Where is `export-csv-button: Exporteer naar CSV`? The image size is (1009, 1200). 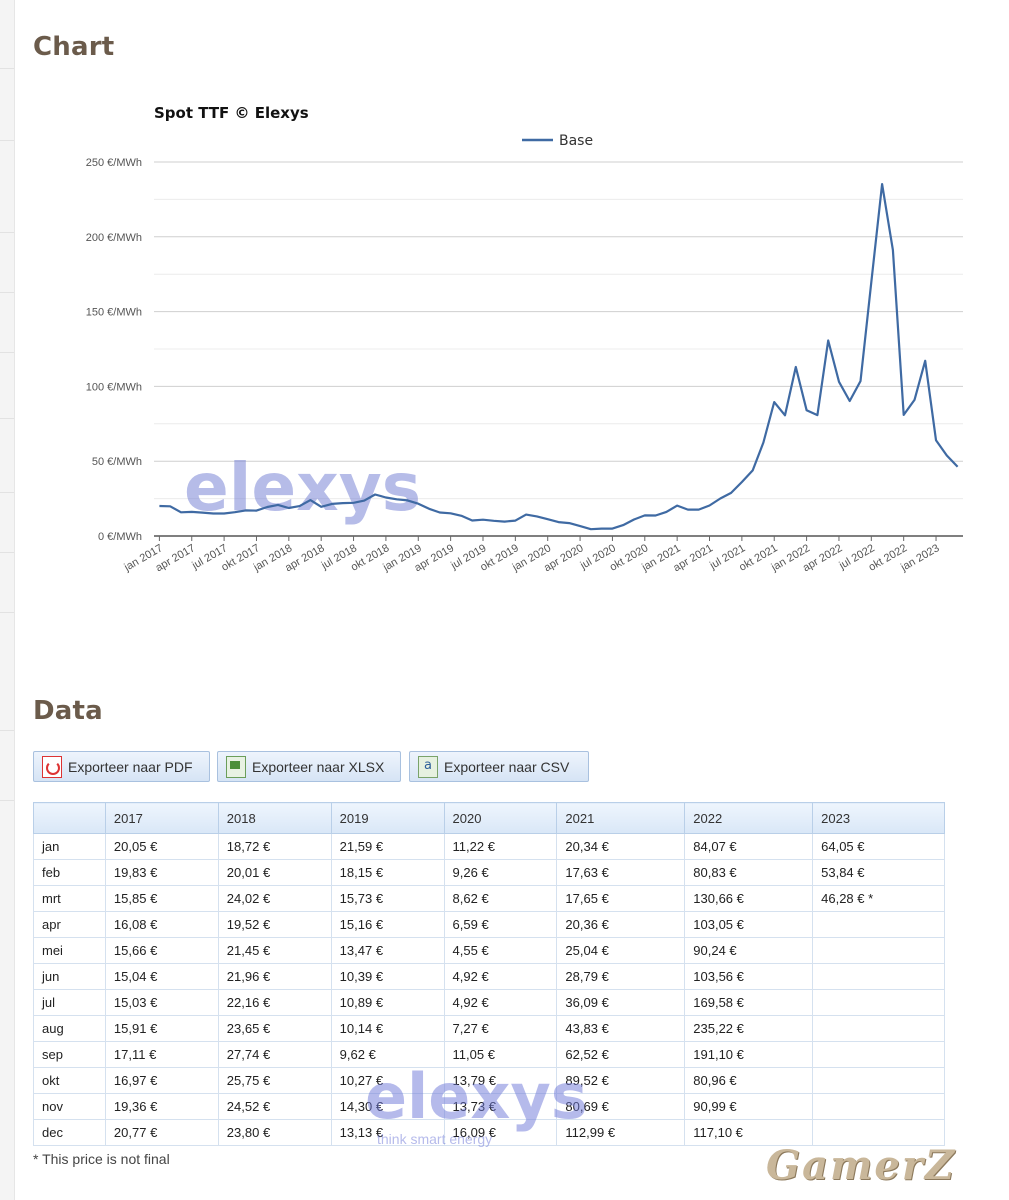 export-csv-button: Exporteer naar CSV is located at coordinates (499, 766).